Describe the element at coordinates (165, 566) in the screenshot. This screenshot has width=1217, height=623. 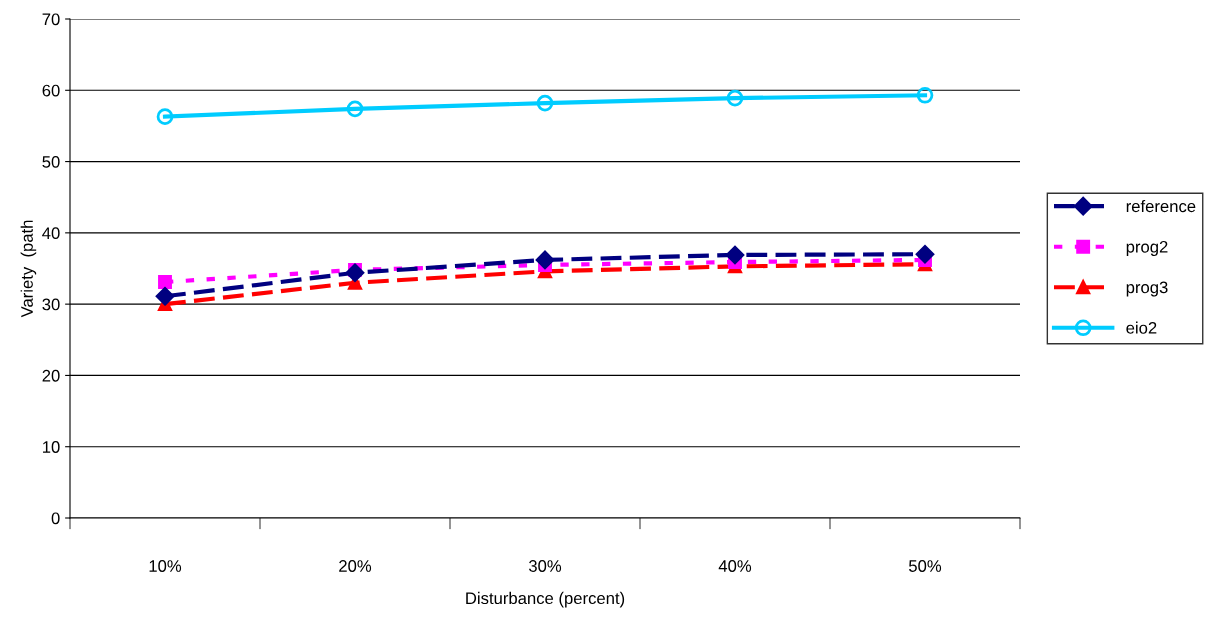
I see `x-tick-label: 10%` at that location.